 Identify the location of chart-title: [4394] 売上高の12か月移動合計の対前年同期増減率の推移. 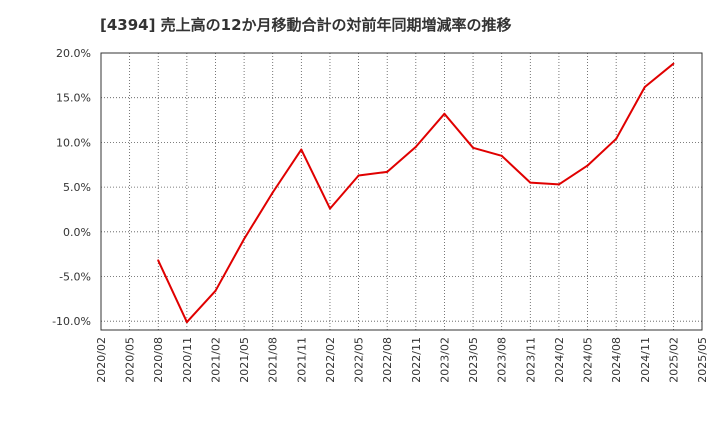
(306, 25).